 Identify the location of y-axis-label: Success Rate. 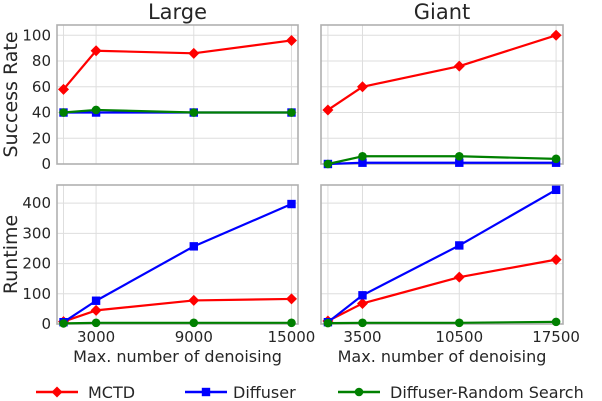
(11, 94).